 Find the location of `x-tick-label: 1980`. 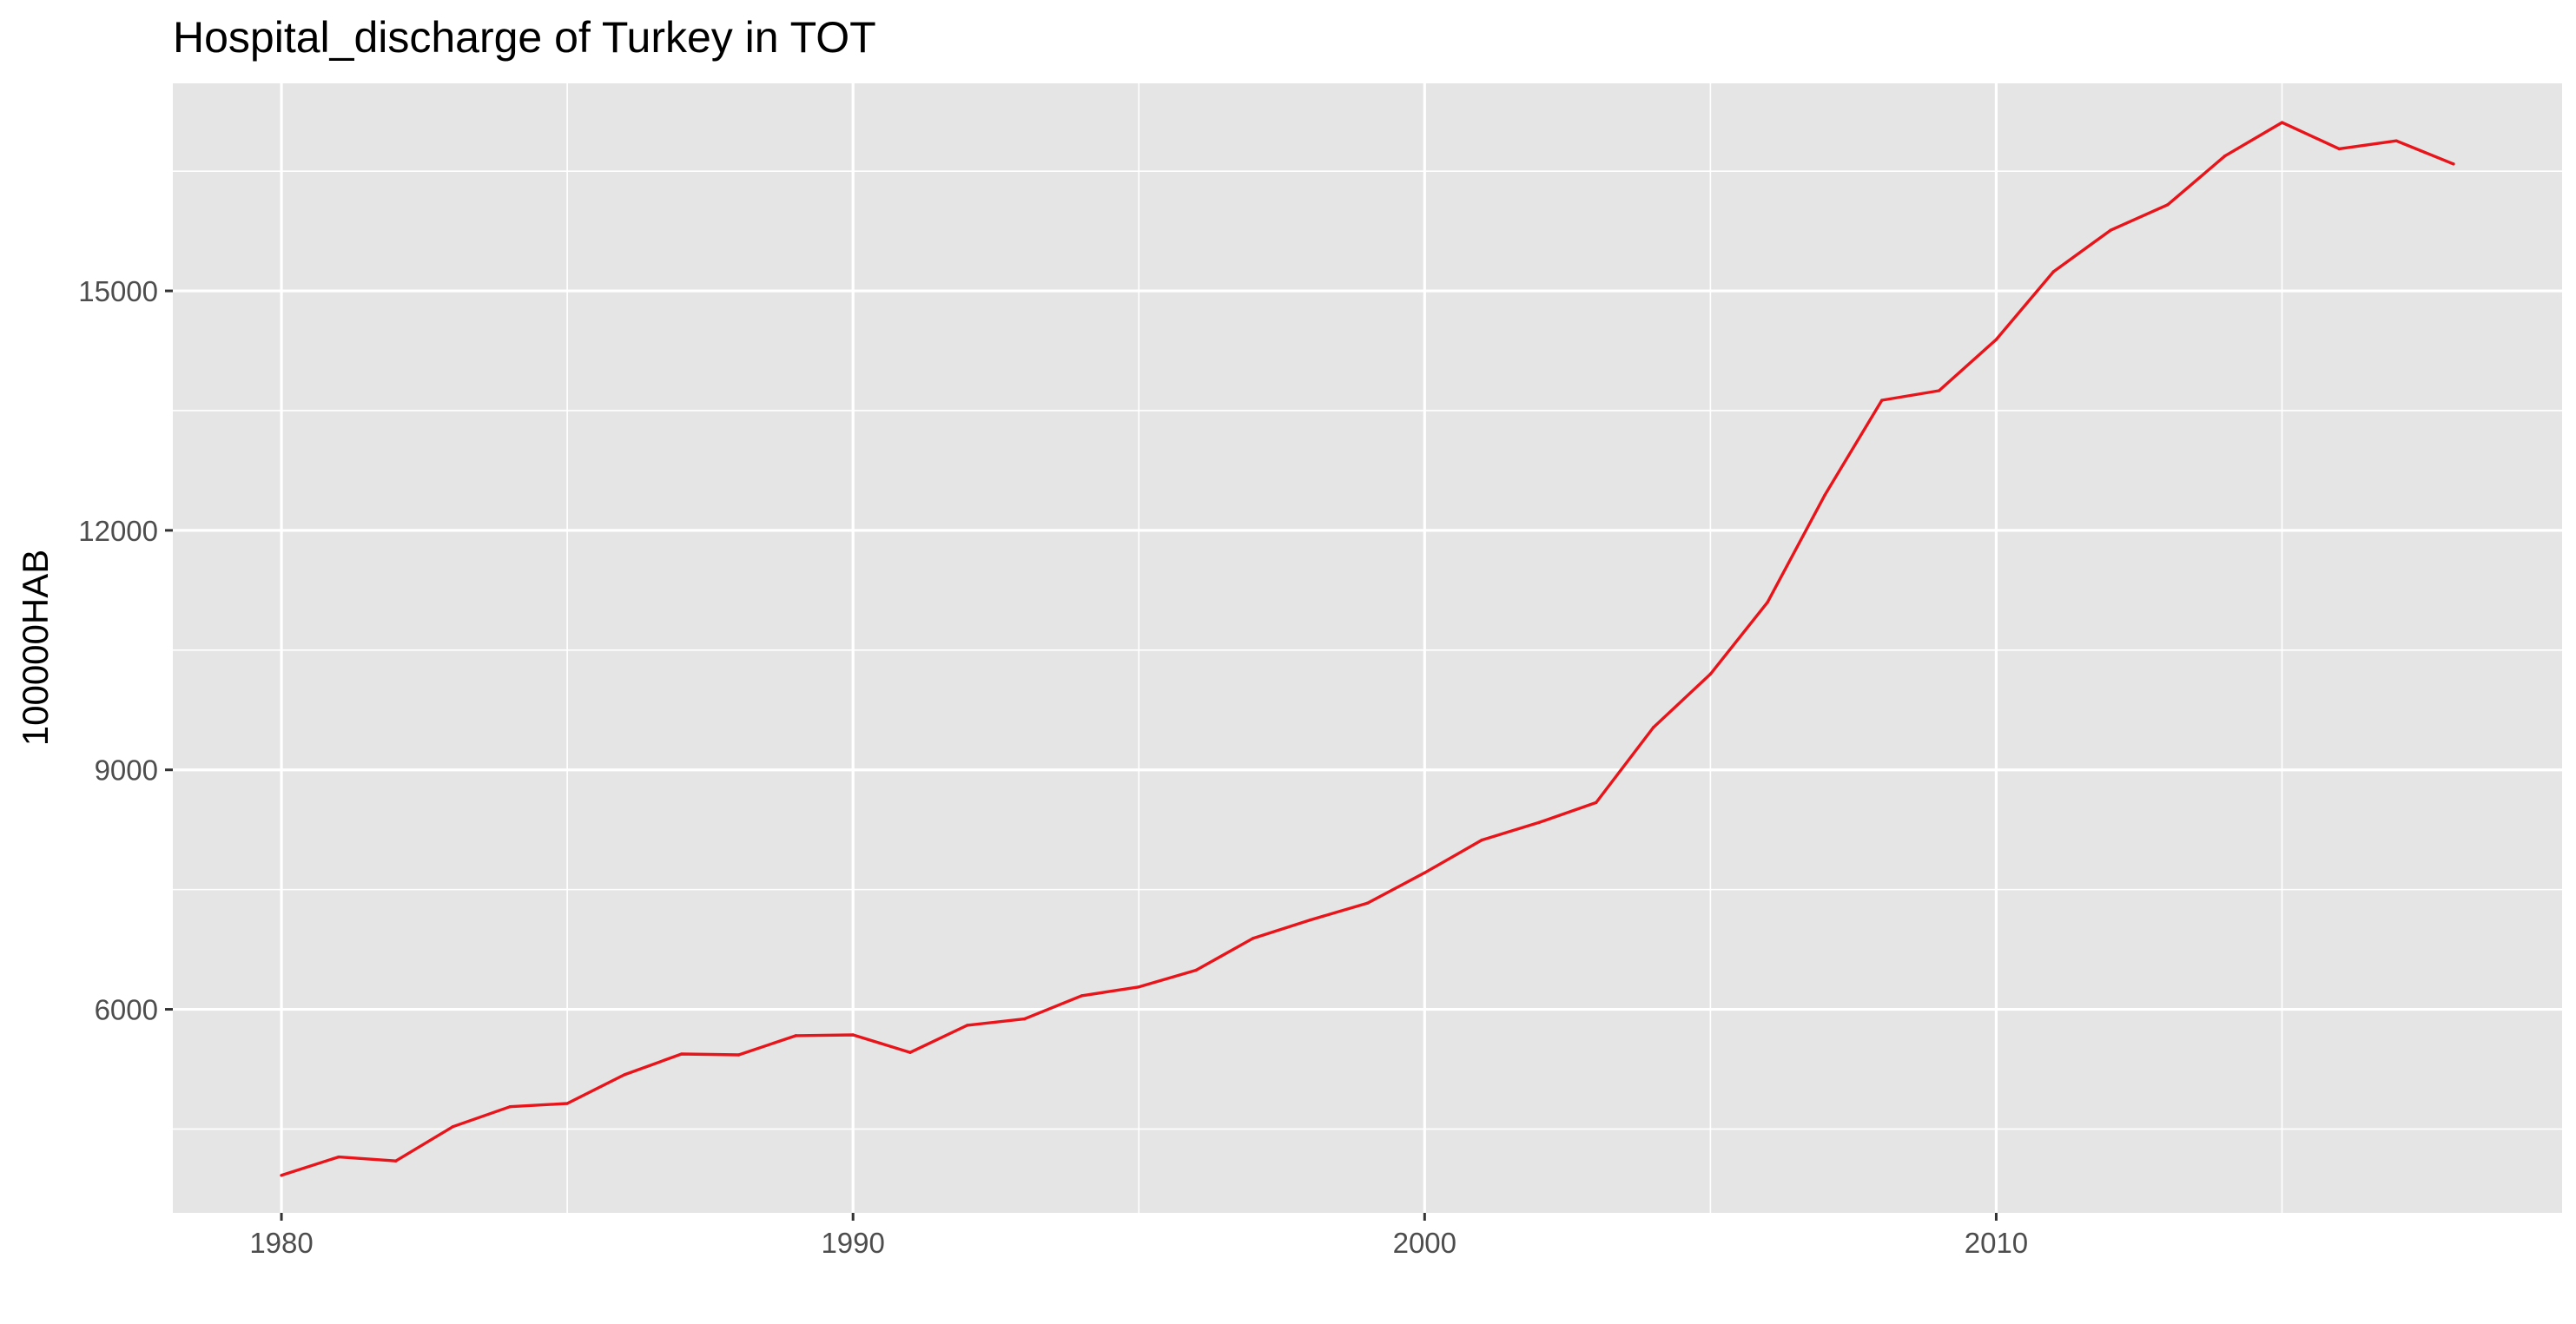

x-tick-label: 1980 is located at coordinates (281, 1243).